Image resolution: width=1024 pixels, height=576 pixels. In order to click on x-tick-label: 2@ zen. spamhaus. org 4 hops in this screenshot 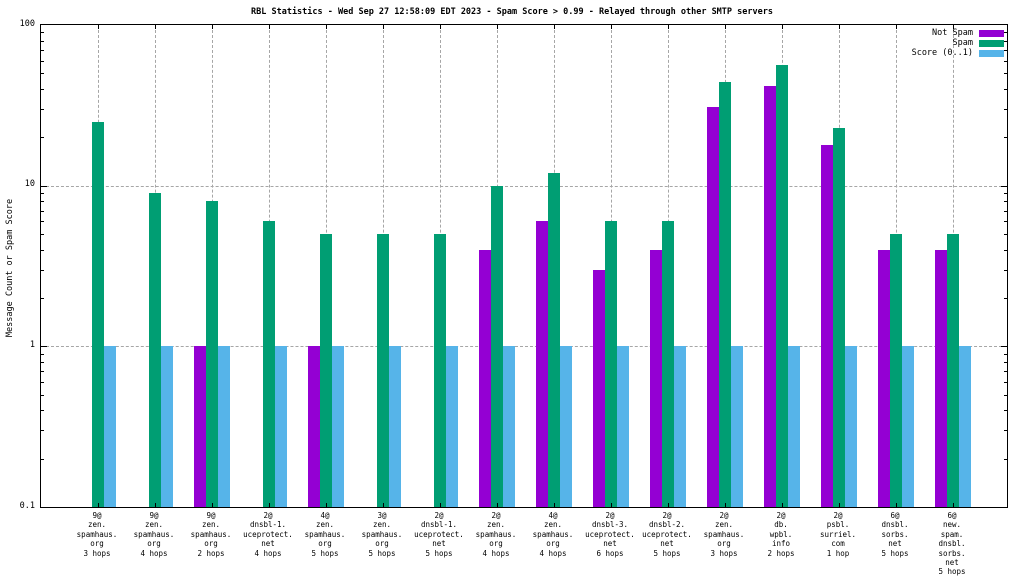, I will do `click(496, 534)`.